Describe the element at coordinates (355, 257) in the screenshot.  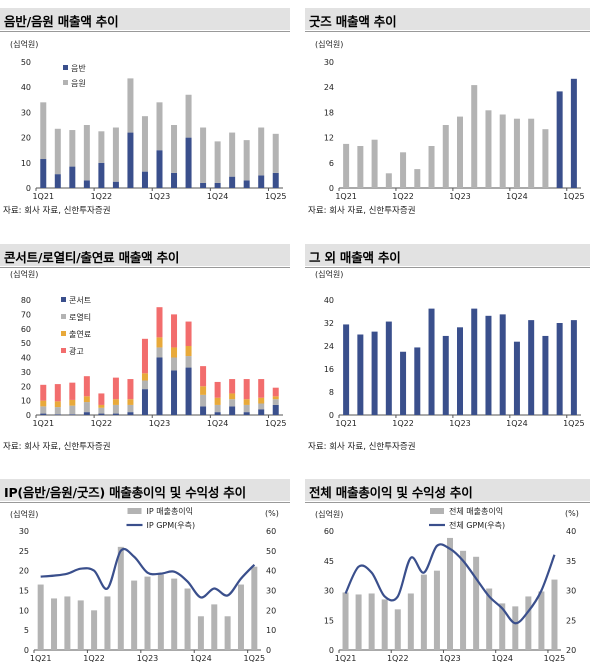
I see `chart-title: 그 외 매출액 추이` at that location.